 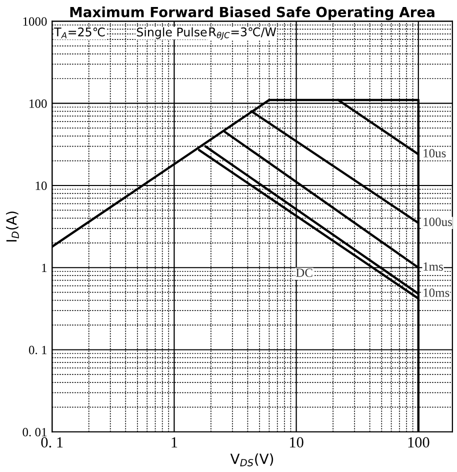 I want to click on y-tick-label: 1000, so click(x=35, y=21).